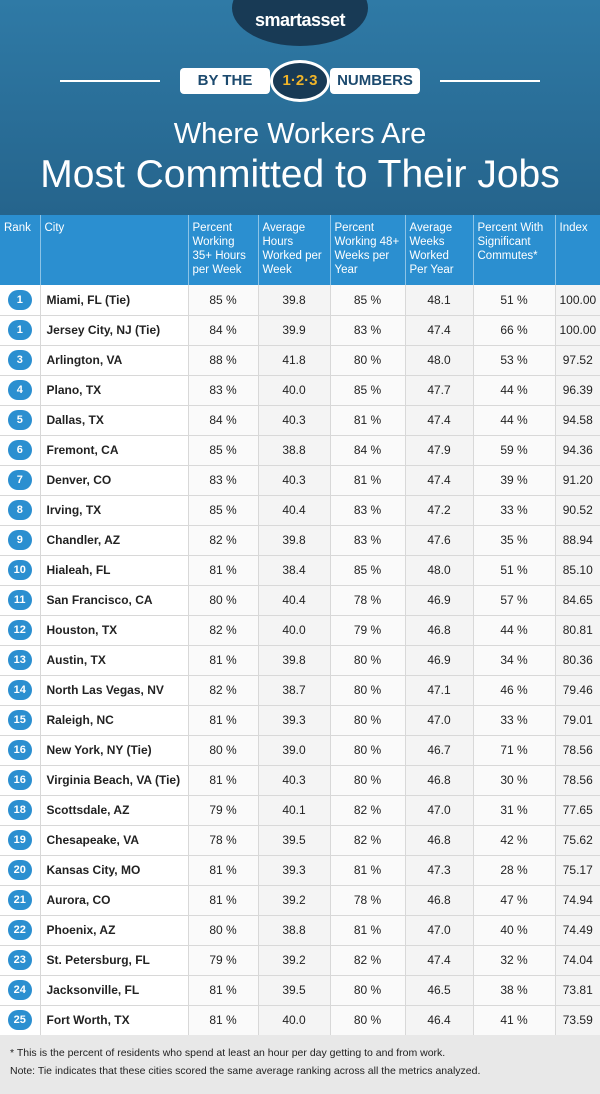 Image resolution: width=600 pixels, height=1094 pixels. Describe the element at coordinates (513, 840) in the screenshot. I see `table-cell: 42 %` at that location.